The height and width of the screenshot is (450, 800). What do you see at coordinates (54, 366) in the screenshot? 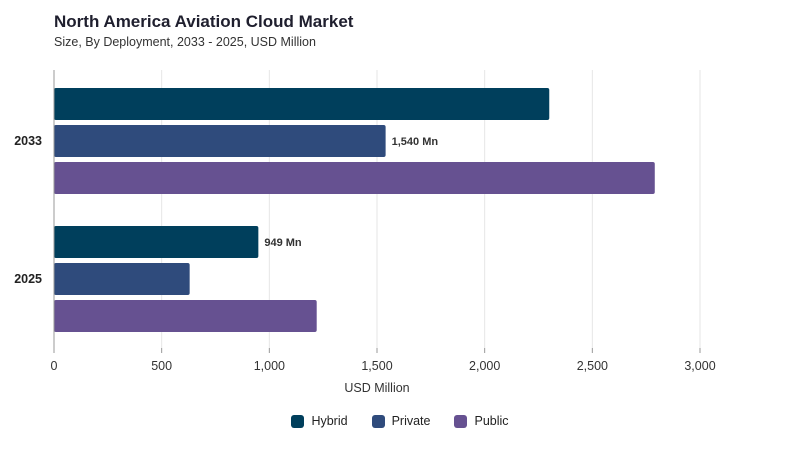
I see `x-tick-label: 0` at bounding box center [54, 366].